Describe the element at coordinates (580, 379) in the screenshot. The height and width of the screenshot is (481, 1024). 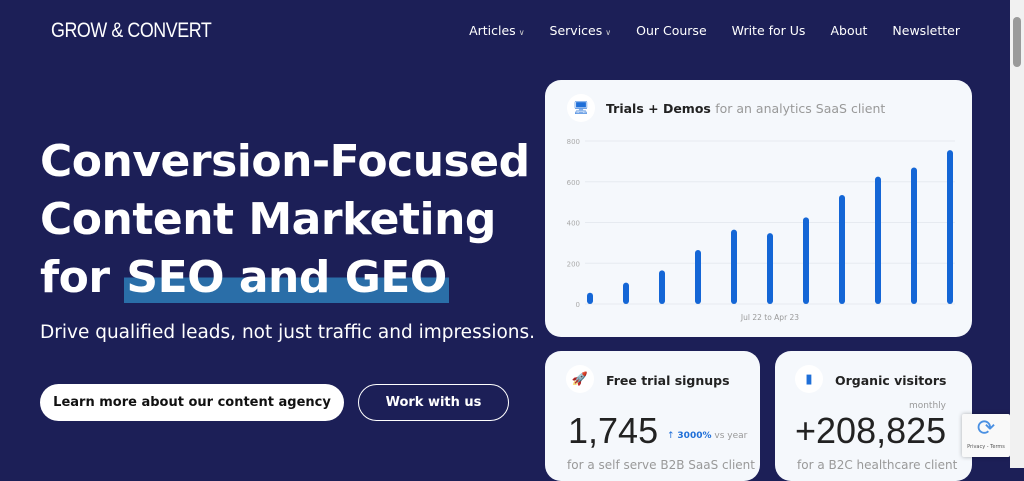
I see `rocket-icon: 🚀` at that location.